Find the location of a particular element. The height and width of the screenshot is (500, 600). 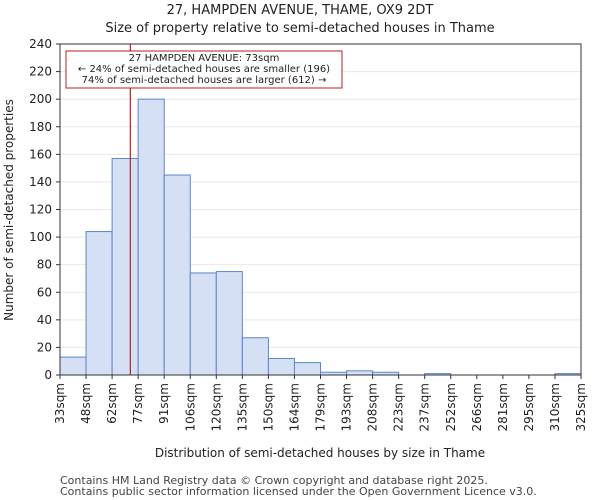

x-tick-label: 325sqm is located at coordinates (581, 407).